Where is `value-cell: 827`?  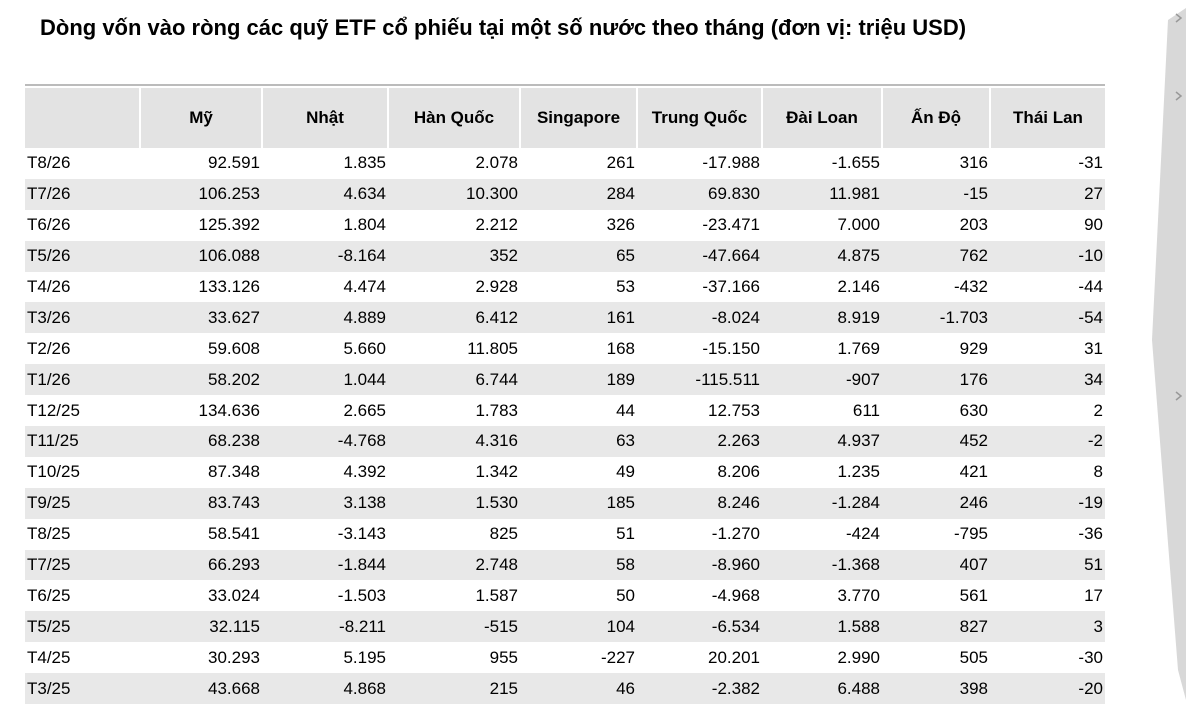
value-cell: 827 is located at coordinates (936, 627).